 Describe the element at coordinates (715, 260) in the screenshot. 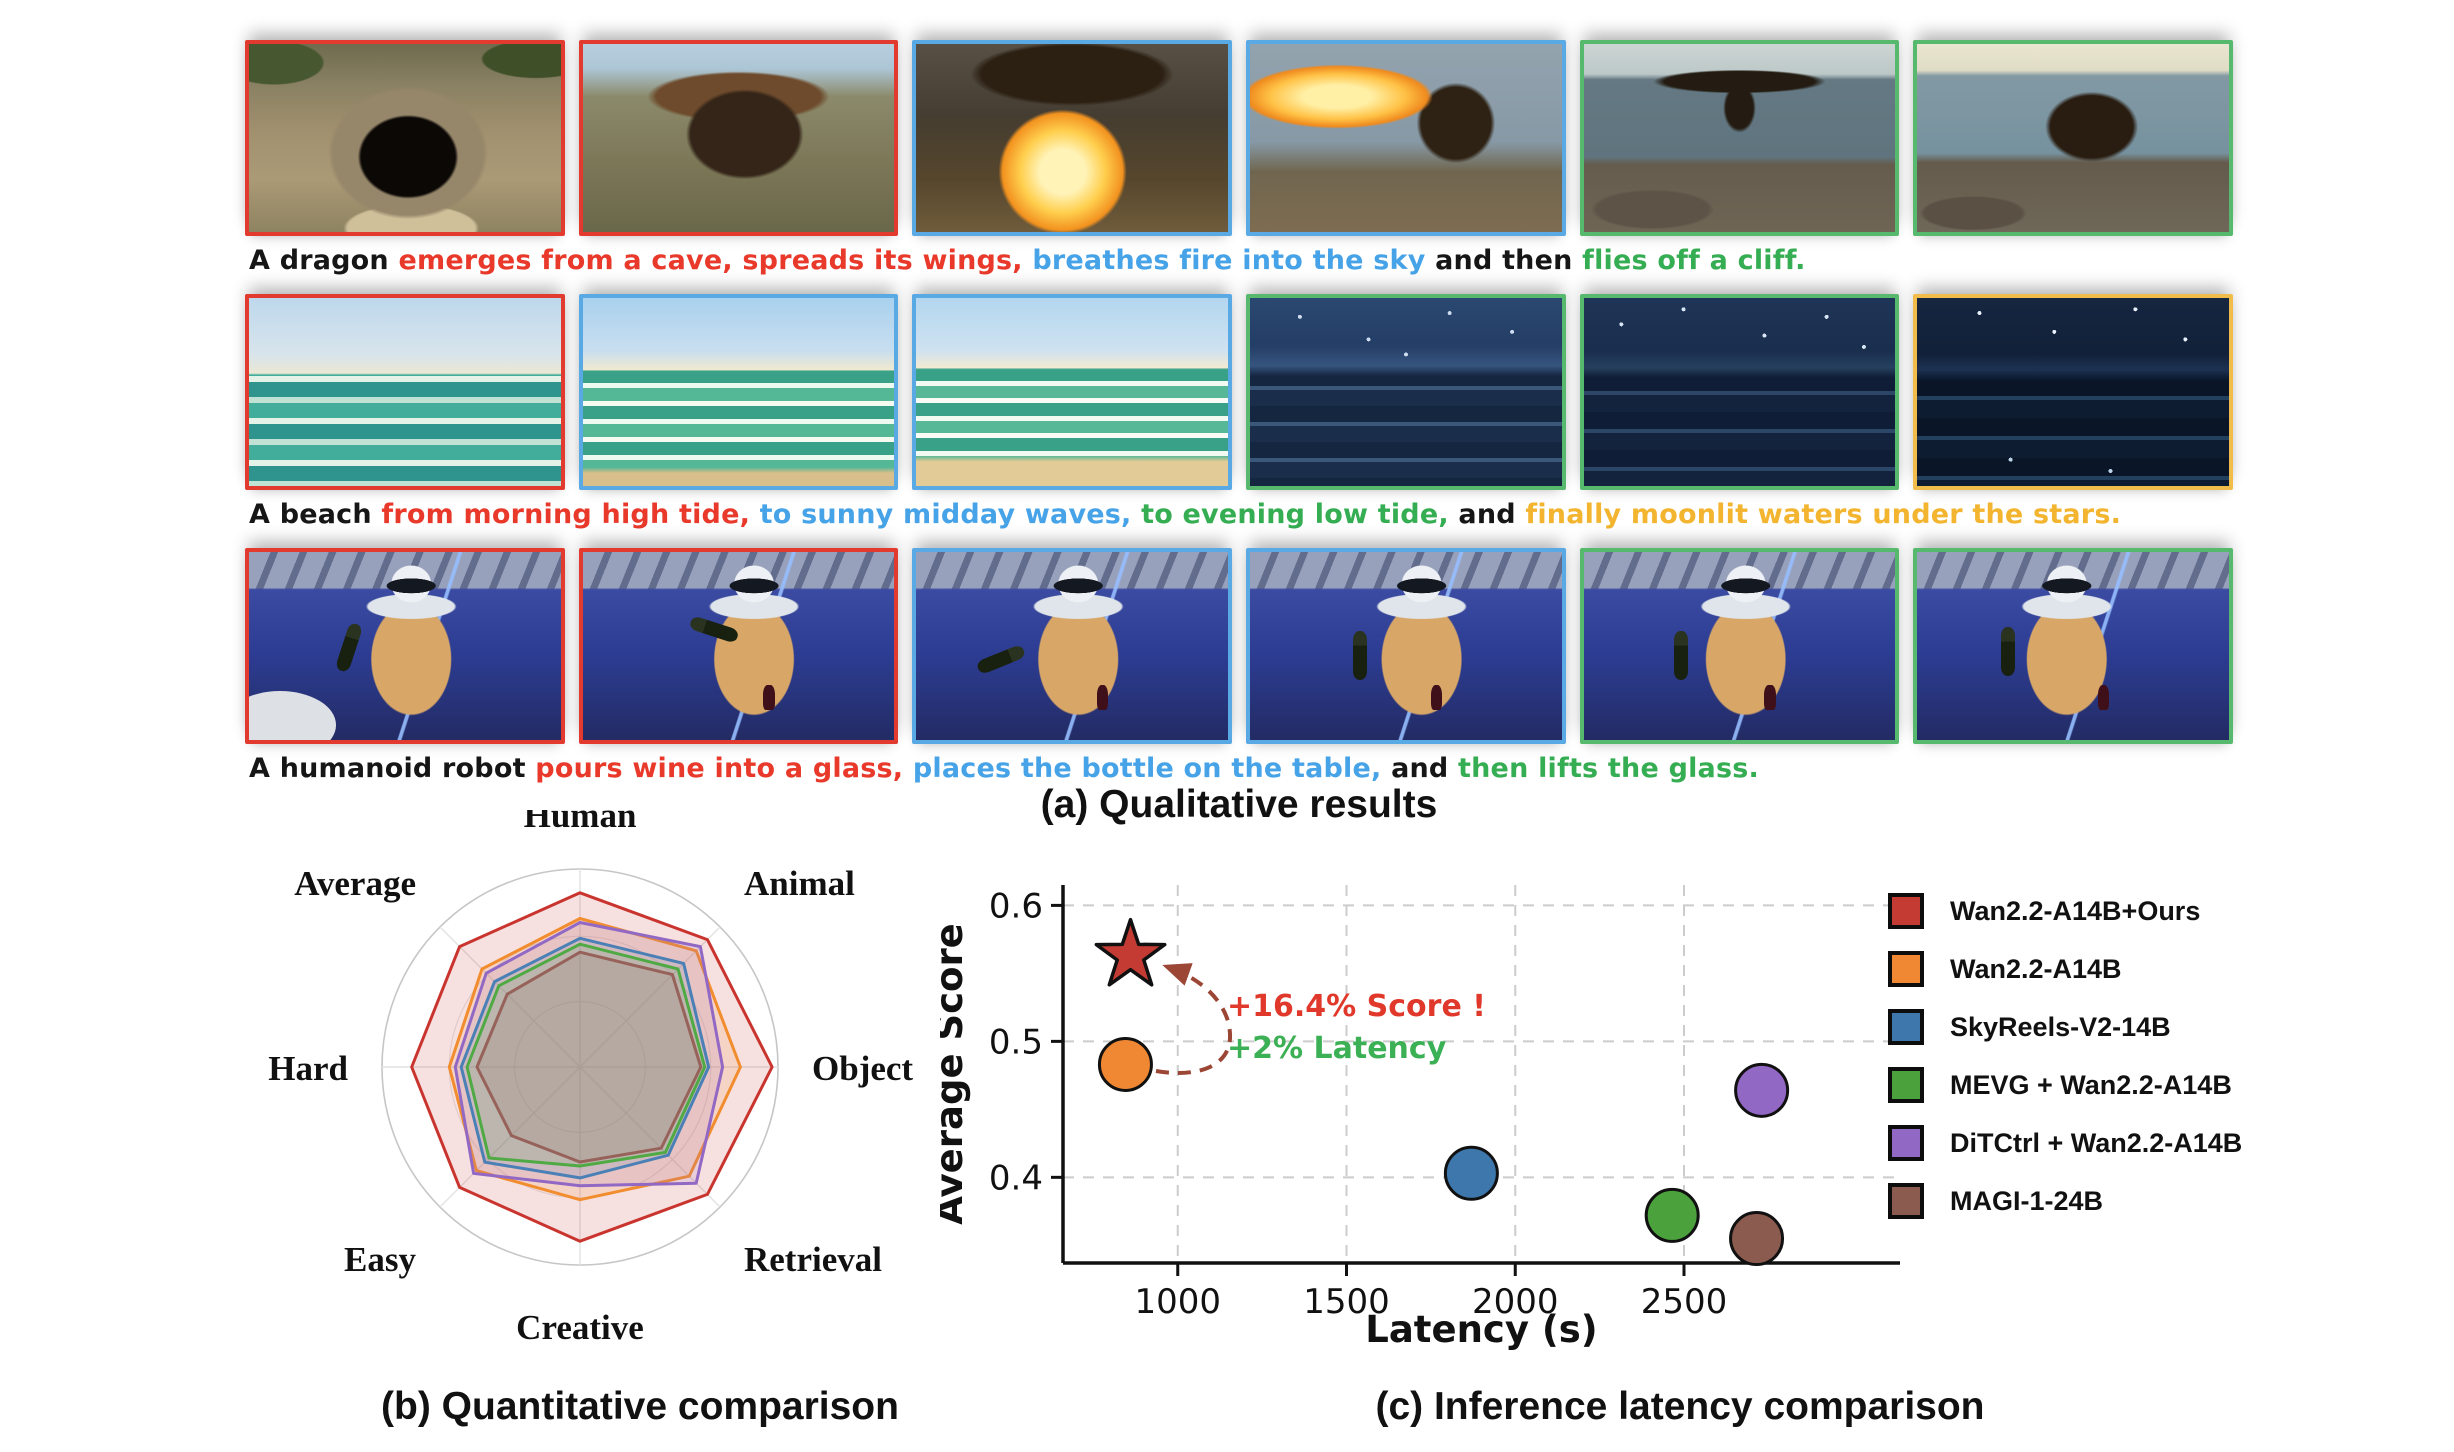

I see `caption-segment: emerges from a cave, spreads its wings,` at that location.